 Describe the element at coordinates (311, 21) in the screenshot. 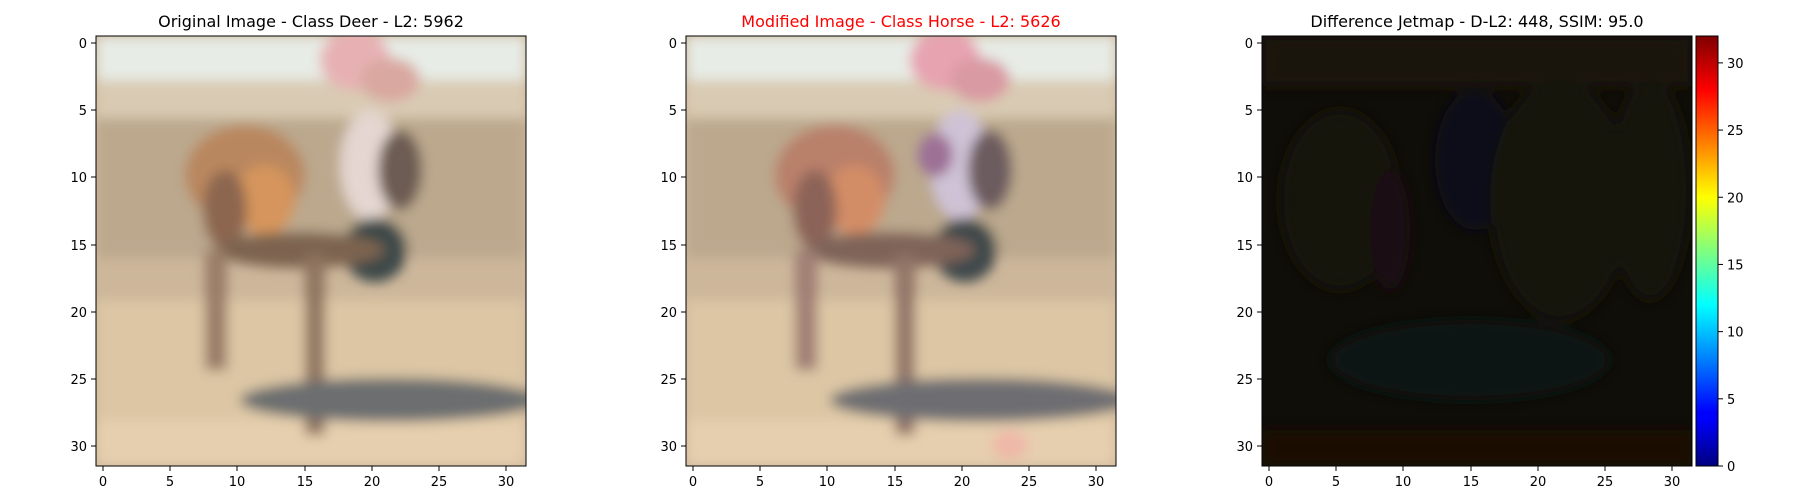

I see `panel-title: Original Image - Class Deer - L2: 5962` at that location.